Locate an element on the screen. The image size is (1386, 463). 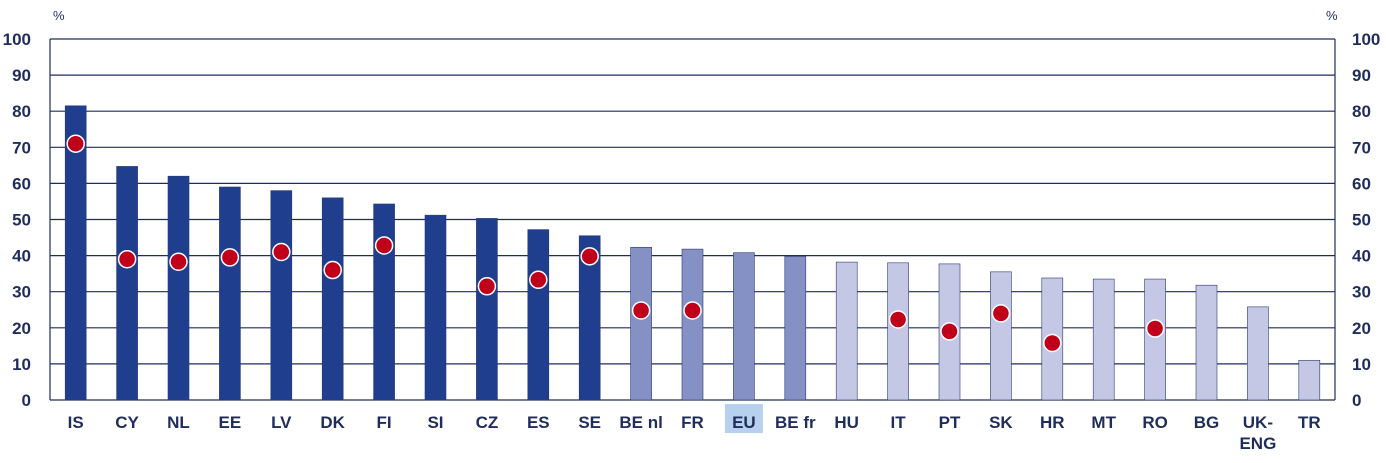
y-tick-right: 30 is located at coordinates (1361, 292).